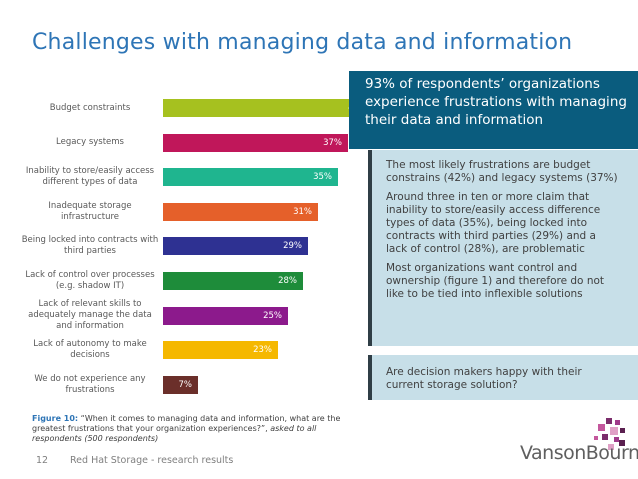 The image size is (638, 479). What do you see at coordinates (90, 142) in the screenshot?
I see `category-label: Legacy systems` at bounding box center [90, 142].